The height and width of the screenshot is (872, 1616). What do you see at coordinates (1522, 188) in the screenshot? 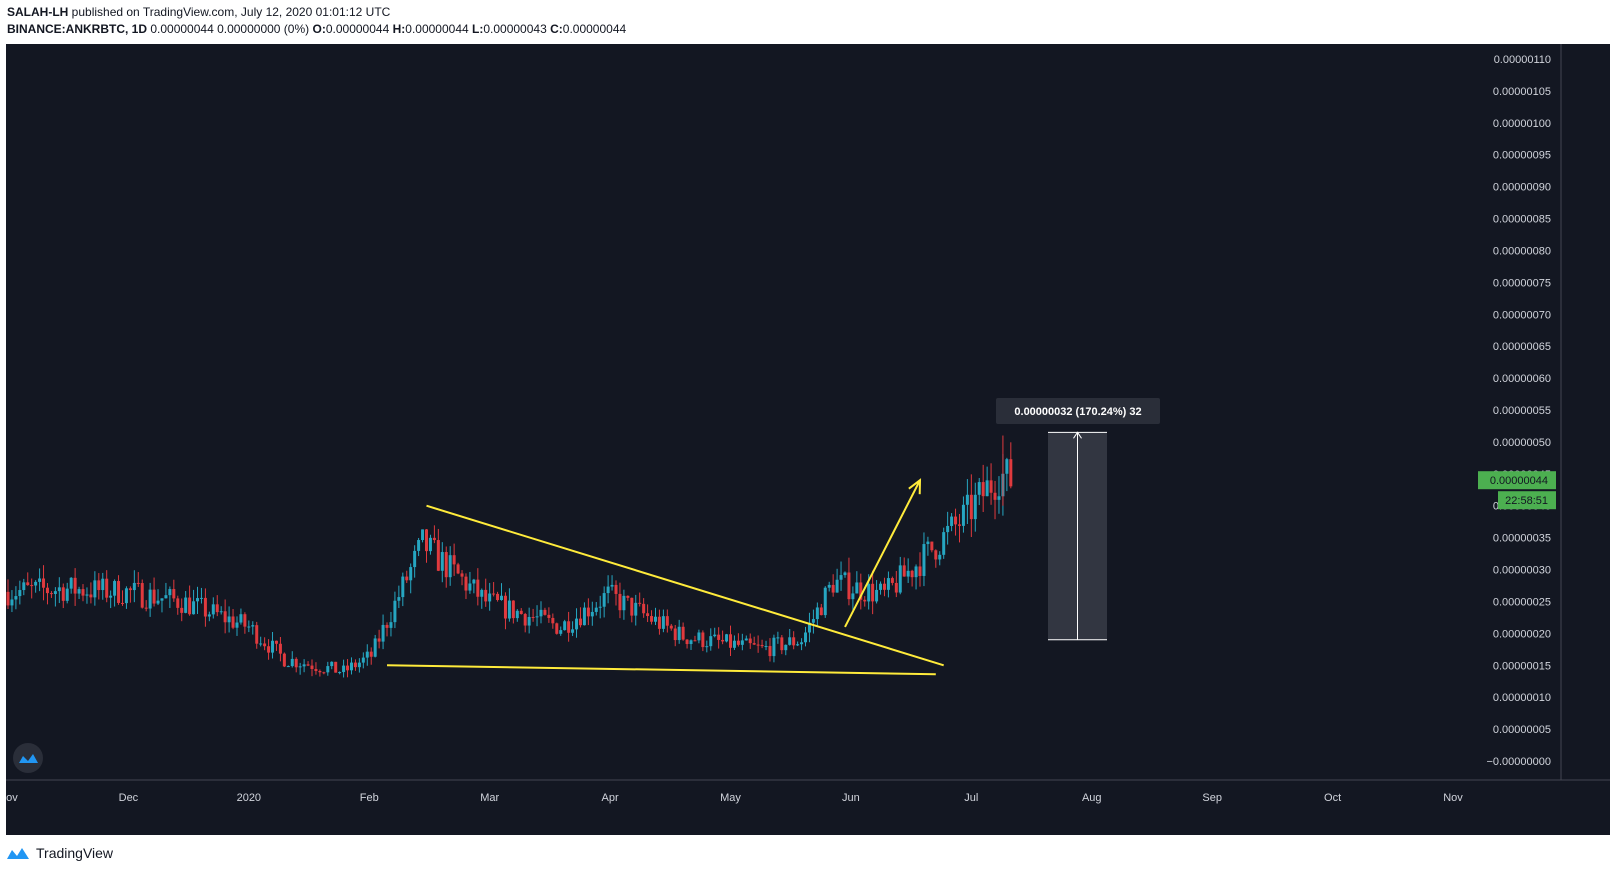
I see `y-tick-label: 0.00000090` at bounding box center [1522, 188].